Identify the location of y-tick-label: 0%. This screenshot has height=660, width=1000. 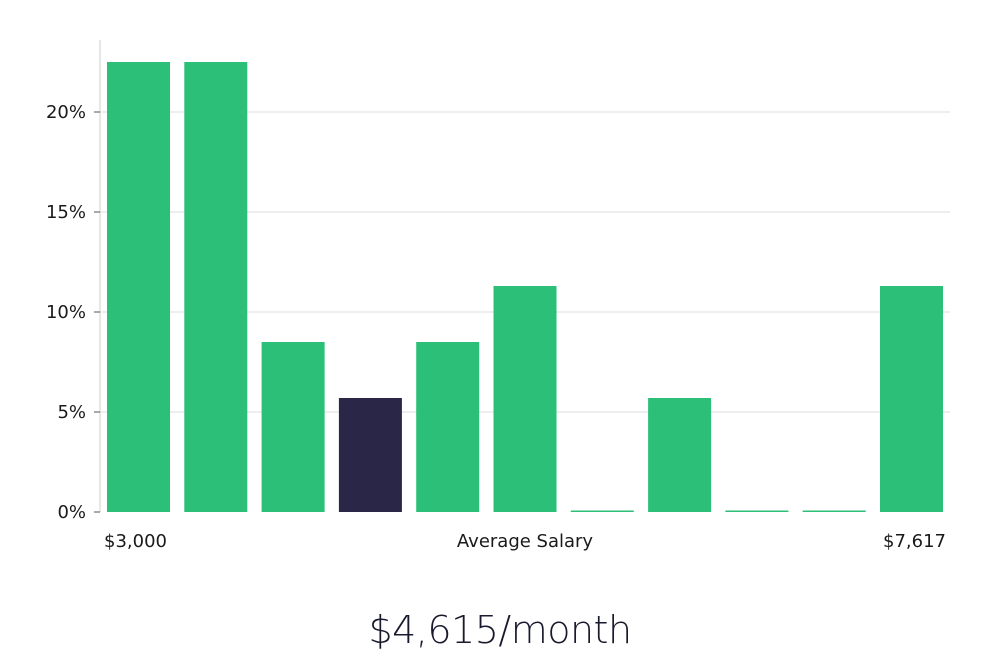
(71, 512).